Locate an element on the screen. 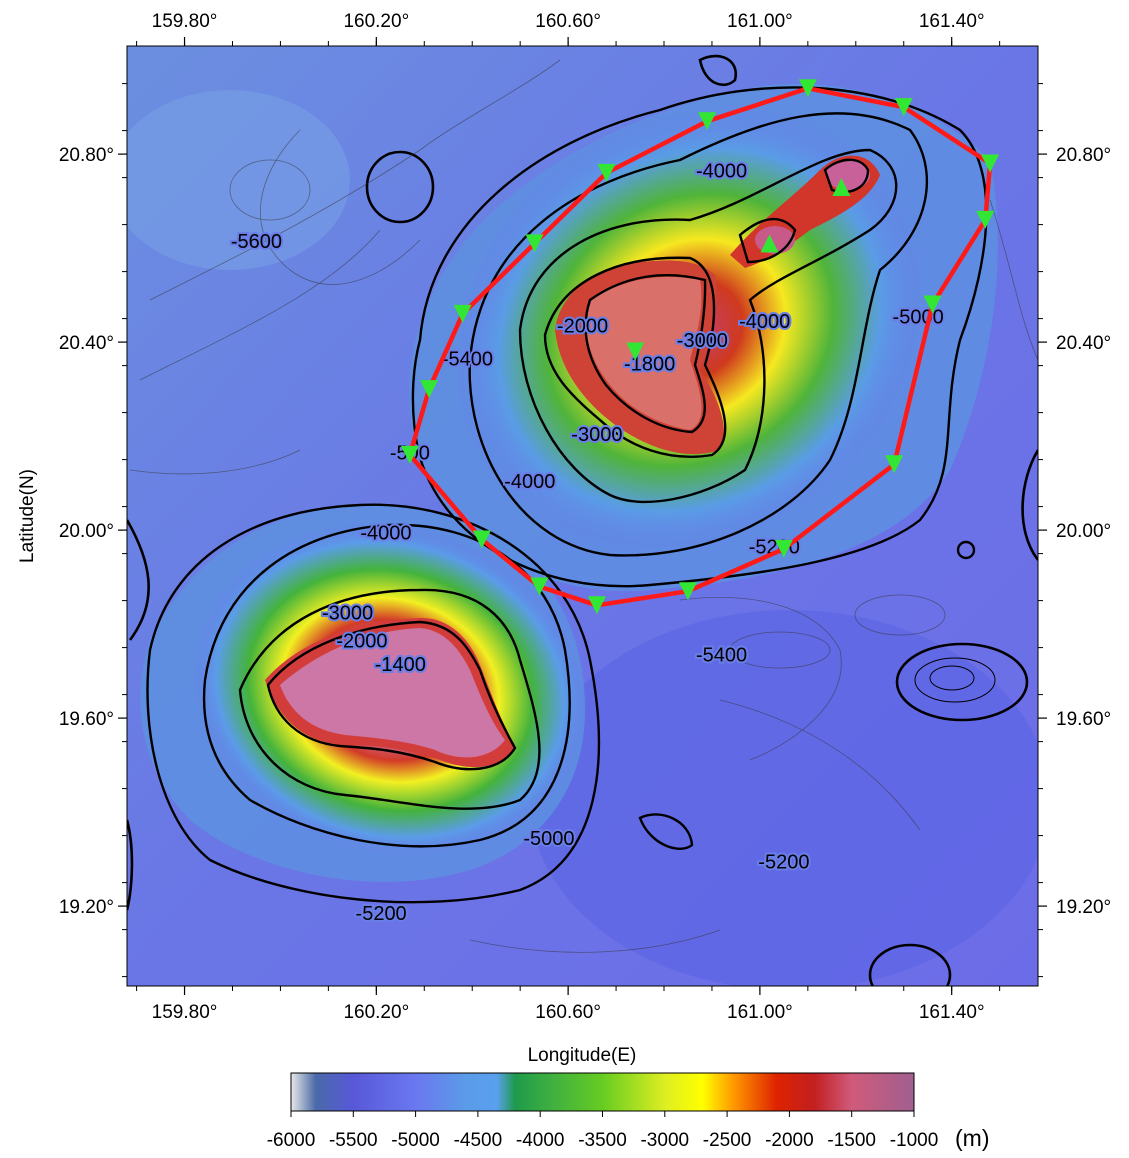  colorbar-label: -6000 is located at coordinates (291, 1140).